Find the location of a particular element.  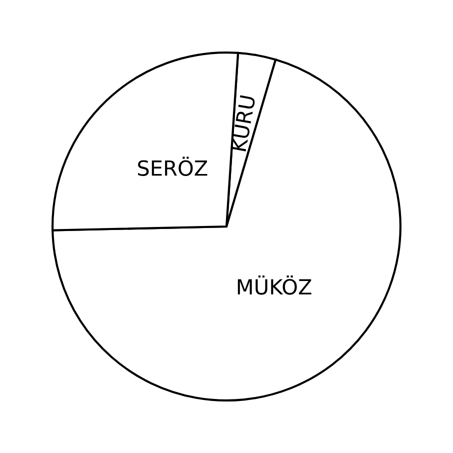

slice-label: SERÖZ is located at coordinates (173, 166).